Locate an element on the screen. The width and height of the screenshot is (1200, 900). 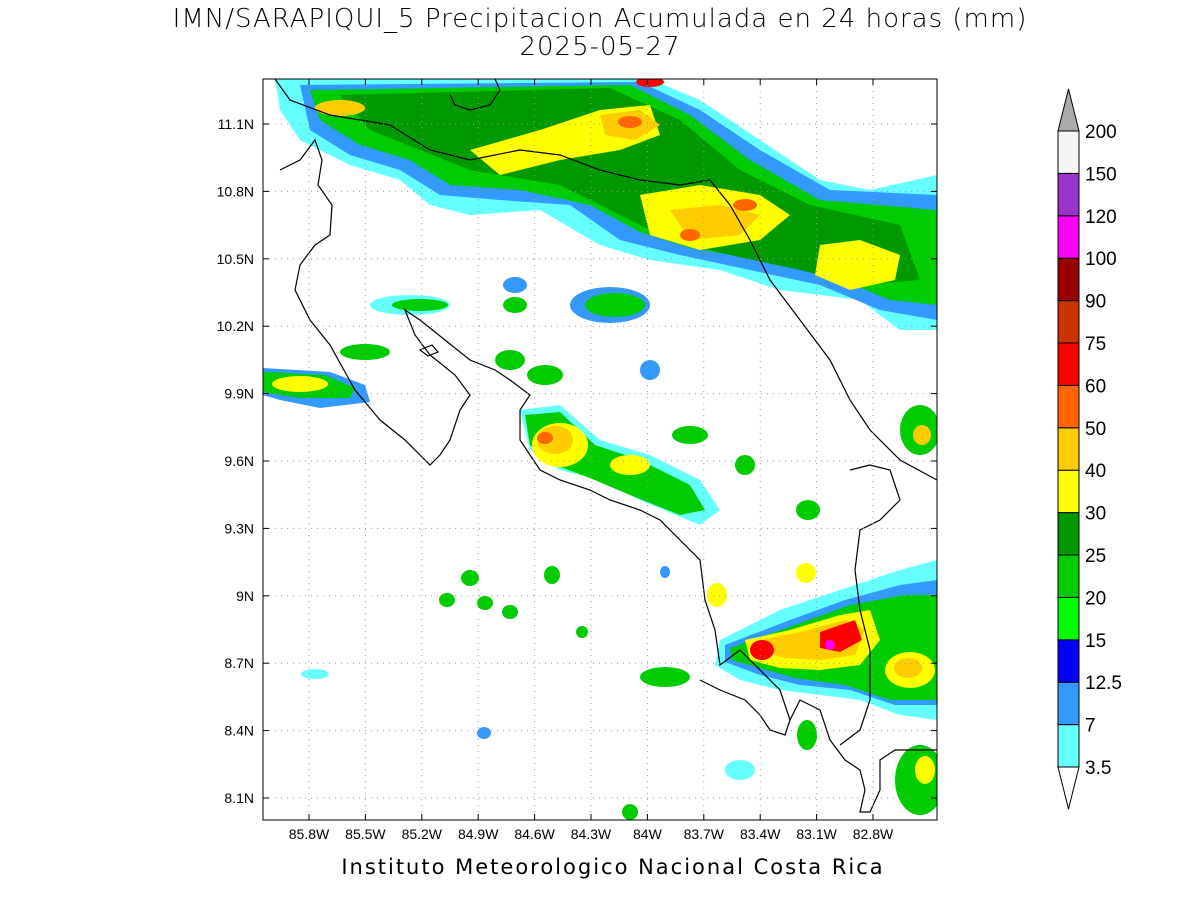
y-tick-label: 10.8N is located at coordinates (235, 191).